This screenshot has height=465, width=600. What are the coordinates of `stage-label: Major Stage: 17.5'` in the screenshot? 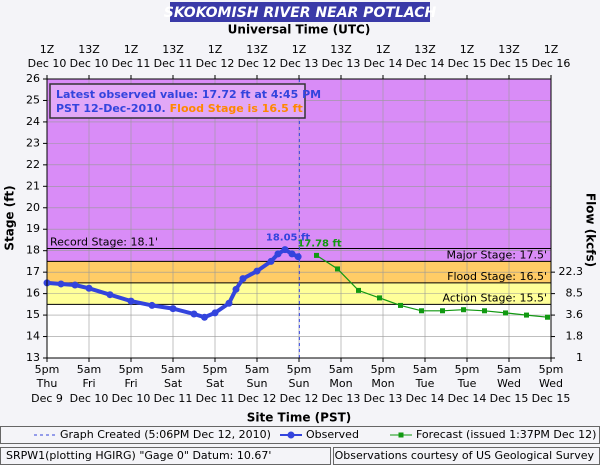 It's located at (496, 254).